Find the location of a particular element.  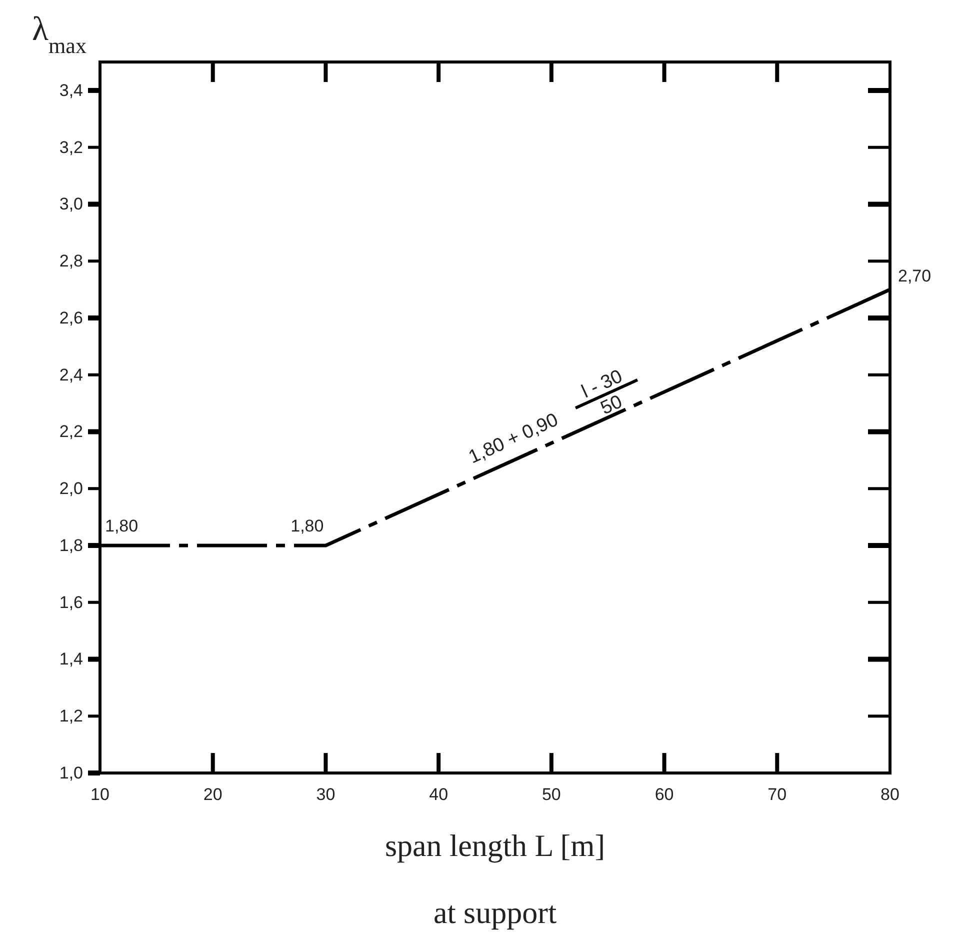

annotation: 1,80 + 0,90 is located at coordinates (514, 439).